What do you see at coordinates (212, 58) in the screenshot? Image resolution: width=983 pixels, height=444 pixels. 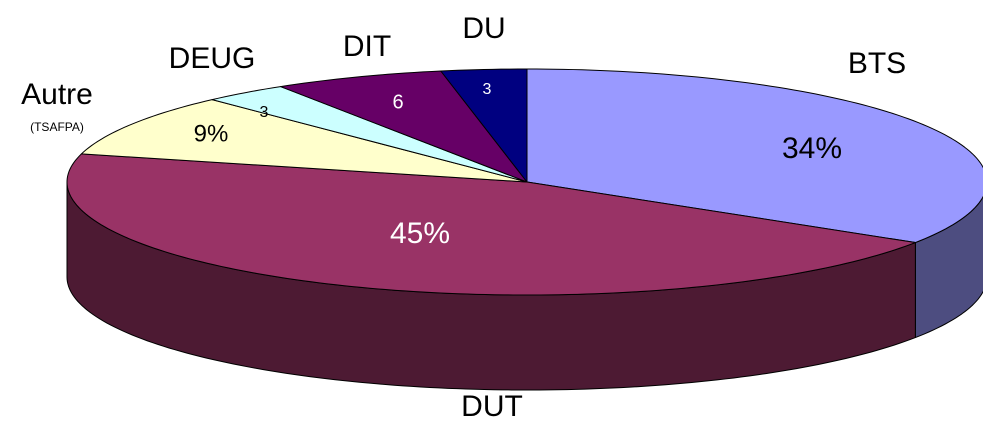 I see `category-label: DEUG` at bounding box center [212, 58].